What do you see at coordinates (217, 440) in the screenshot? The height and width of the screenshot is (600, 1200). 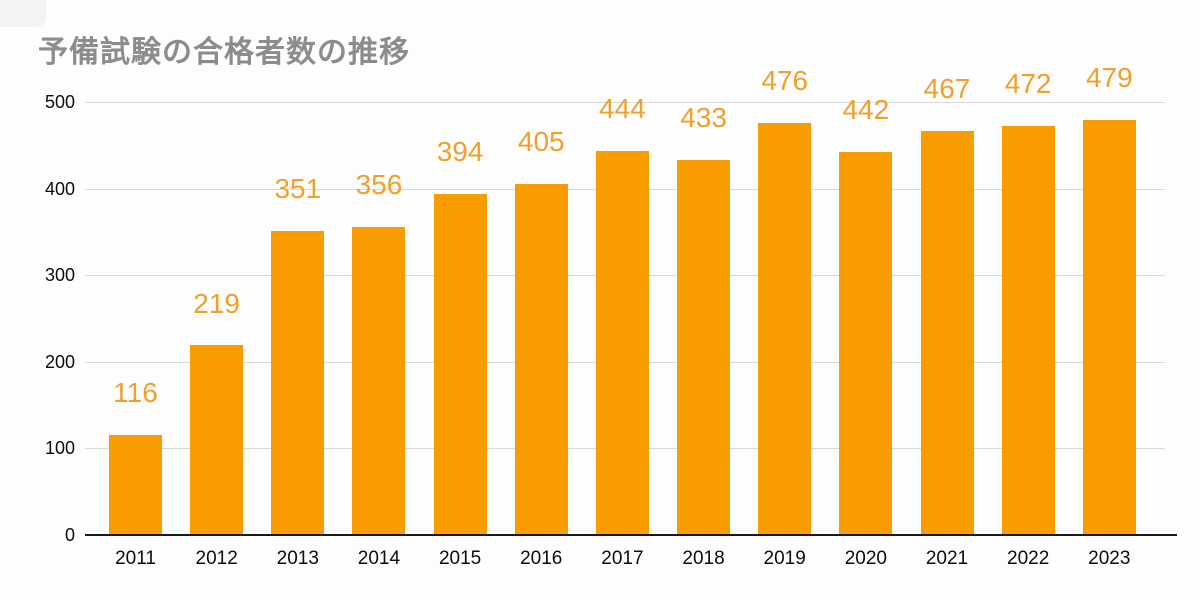 I see `bar-2012` at bounding box center [217, 440].